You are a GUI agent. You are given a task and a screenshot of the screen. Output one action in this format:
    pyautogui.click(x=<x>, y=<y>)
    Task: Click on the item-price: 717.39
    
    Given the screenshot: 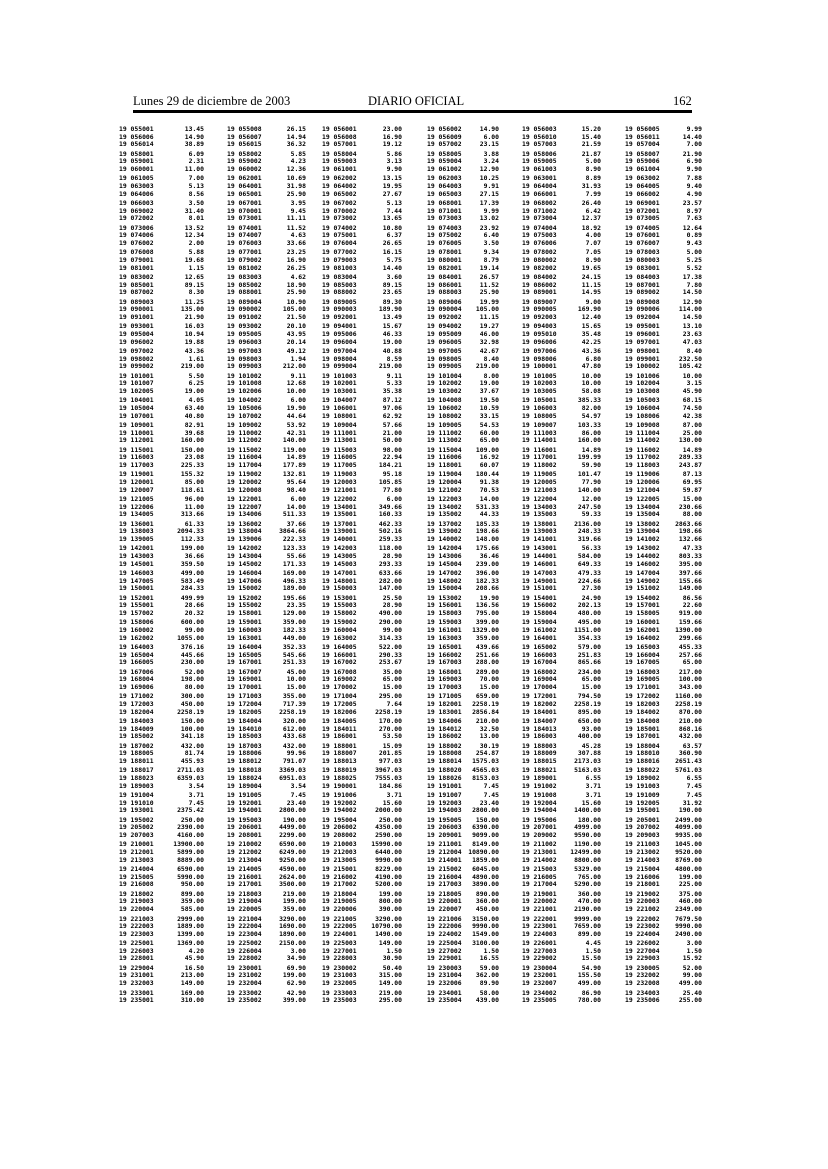 What is the action you would take?
    pyautogui.click(x=294, y=704)
    